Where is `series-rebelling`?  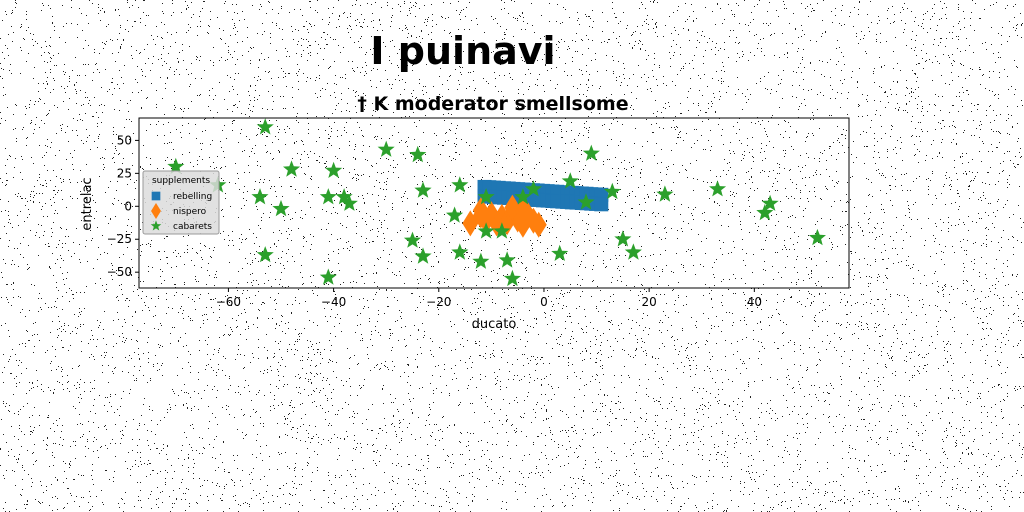
series-rebelling is located at coordinates (543, 195).